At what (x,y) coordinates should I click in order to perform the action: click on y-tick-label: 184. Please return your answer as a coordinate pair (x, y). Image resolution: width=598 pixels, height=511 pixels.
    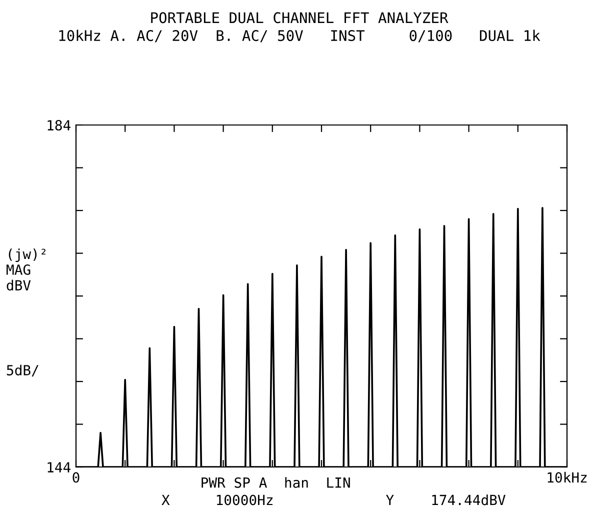
    Looking at the image, I should click on (59, 125).